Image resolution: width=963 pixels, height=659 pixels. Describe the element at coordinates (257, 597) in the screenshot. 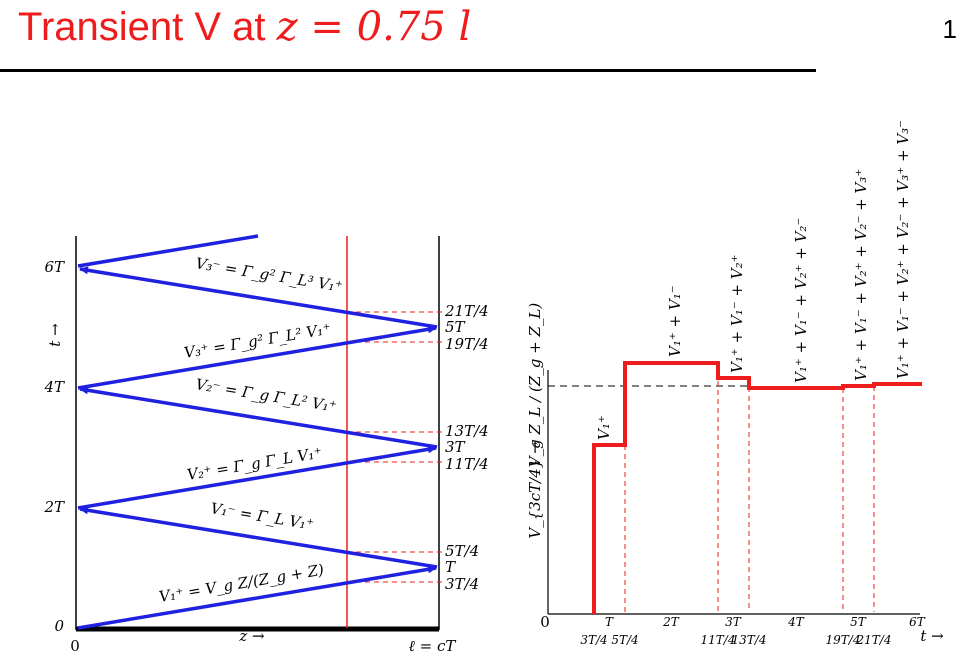

I see `wave-v1-plus` at that location.